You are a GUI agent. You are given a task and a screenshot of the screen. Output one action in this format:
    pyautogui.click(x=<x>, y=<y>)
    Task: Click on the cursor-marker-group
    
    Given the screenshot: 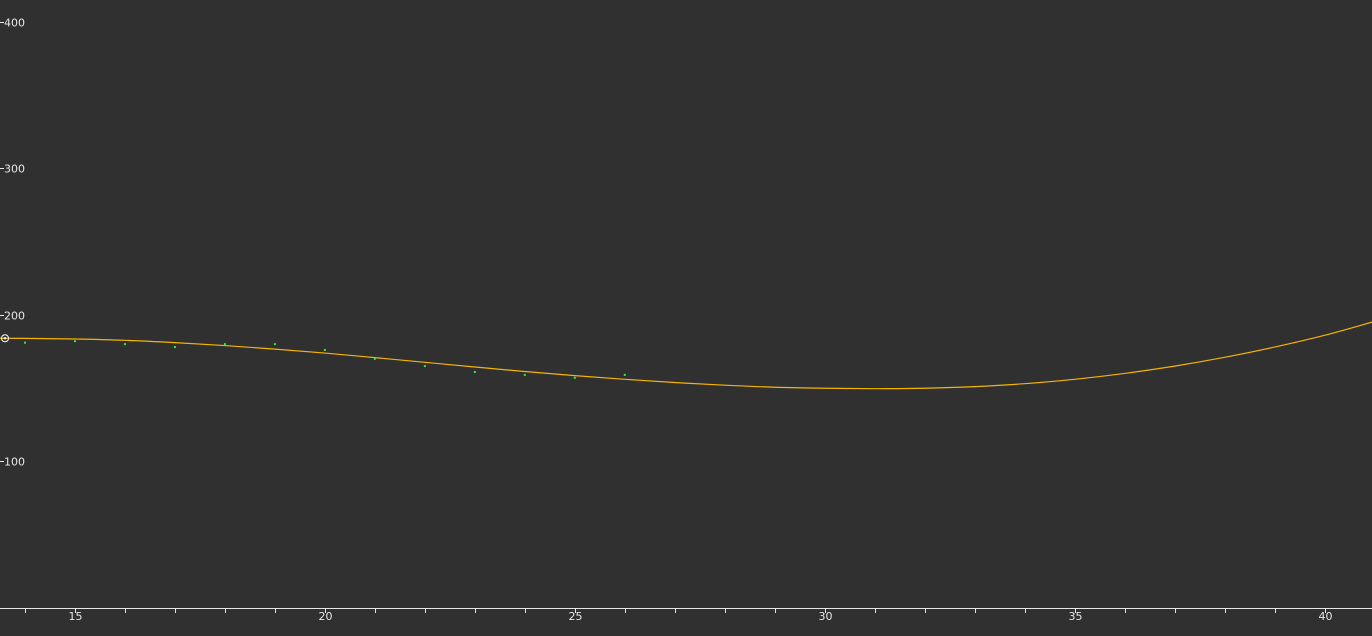 What is the action you would take?
    pyautogui.click(x=5, y=338)
    